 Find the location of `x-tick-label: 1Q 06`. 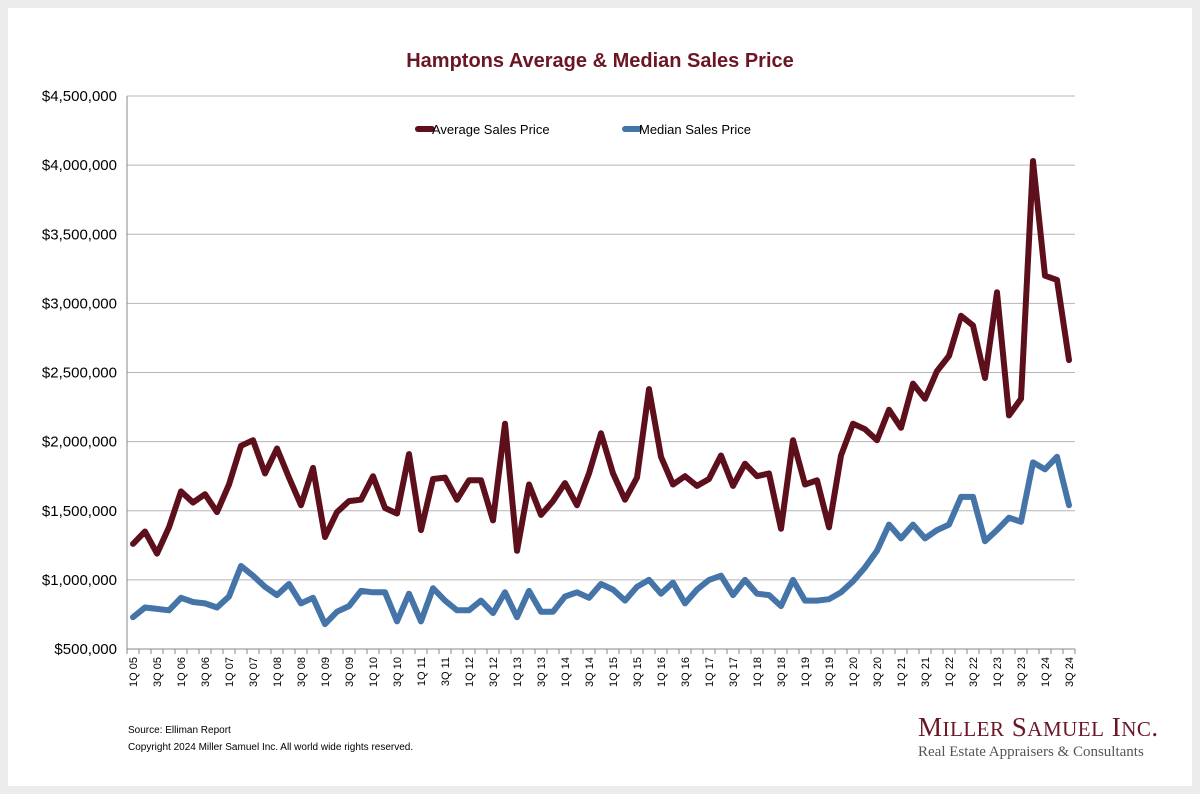

x-tick-label: 1Q 06 is located at coordinates (182, 672).